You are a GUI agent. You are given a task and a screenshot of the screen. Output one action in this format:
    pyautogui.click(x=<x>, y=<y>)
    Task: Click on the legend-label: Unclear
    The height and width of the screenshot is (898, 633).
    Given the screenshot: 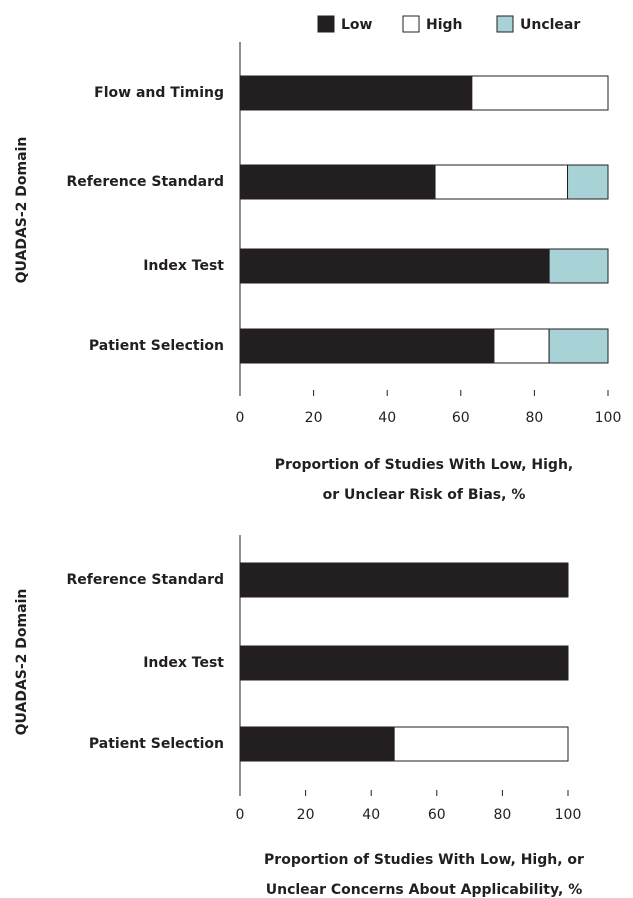 What is the action you would take?
    pyautogui.click(x=550, y=25)
    